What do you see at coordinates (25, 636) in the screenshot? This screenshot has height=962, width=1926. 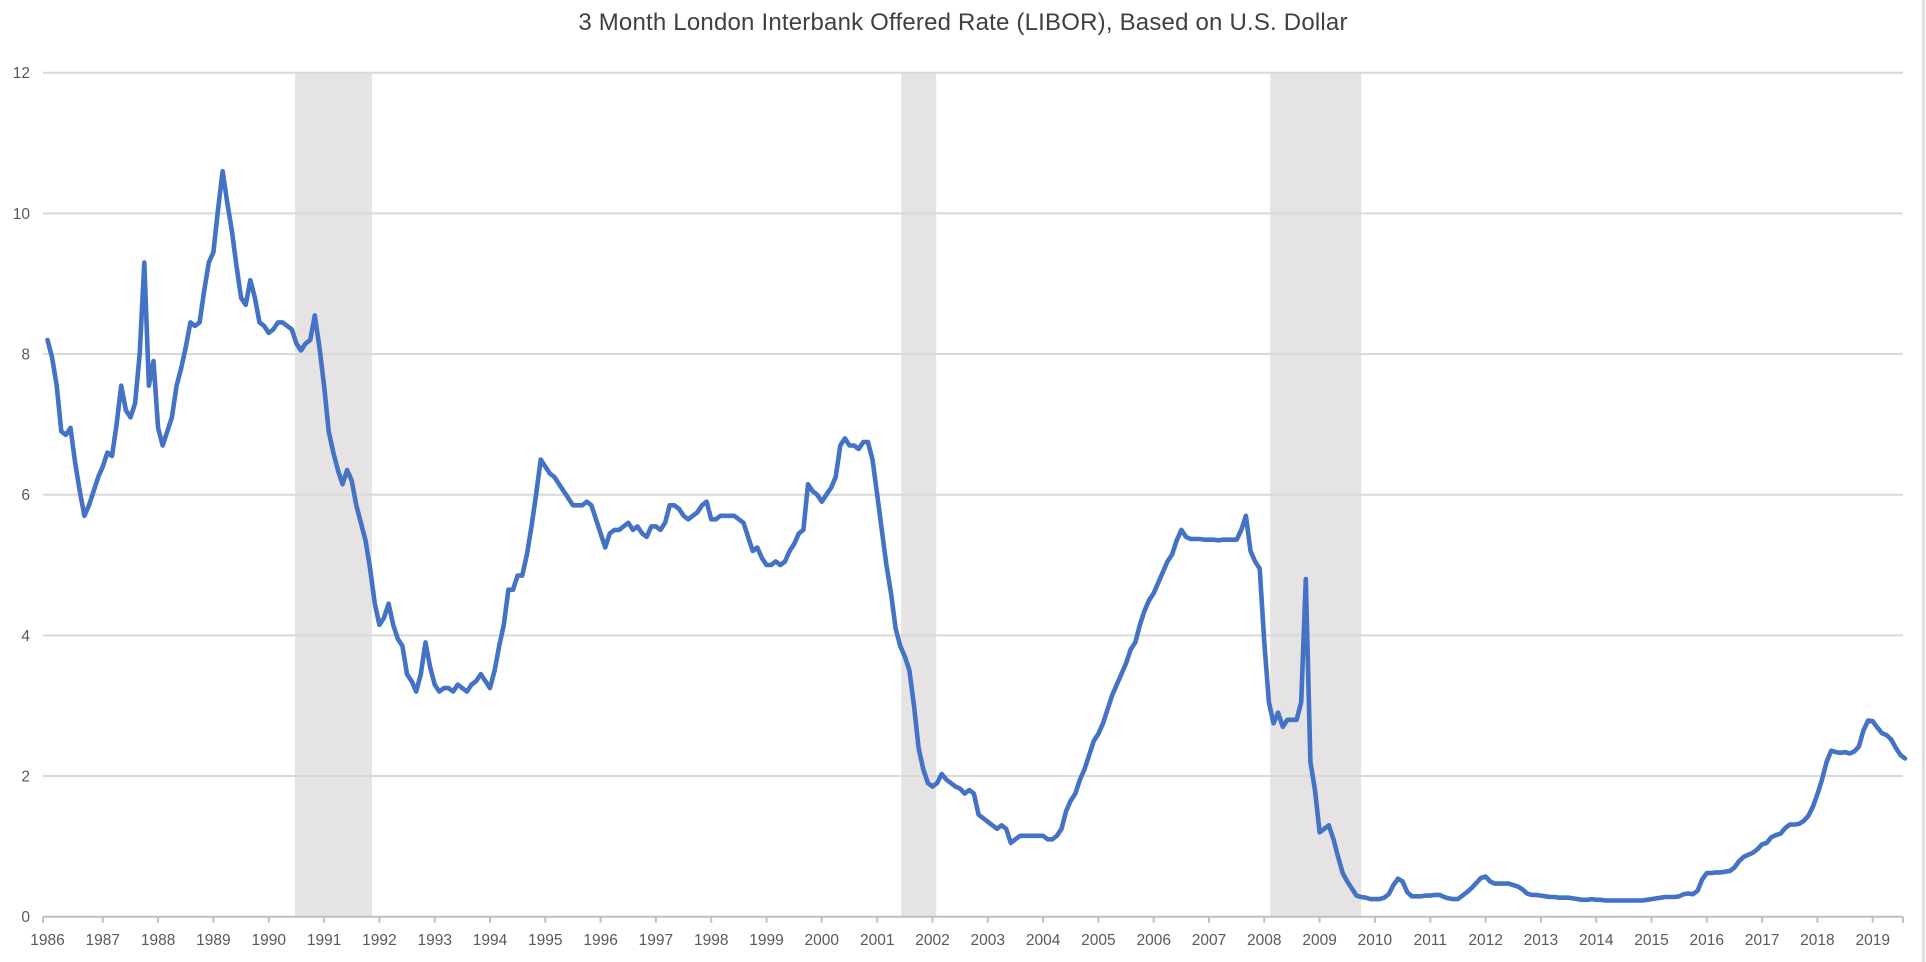 I see `y-axis-label: 4` at bounding box center [25, 636].